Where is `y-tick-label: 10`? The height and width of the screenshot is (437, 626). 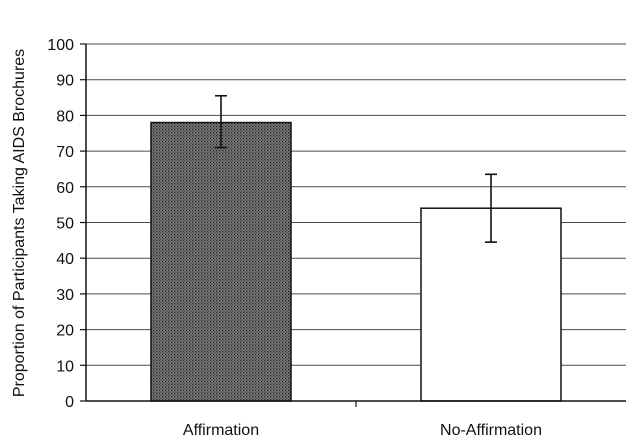
y-tick-label: 10 is located at coordinates (65, 366).